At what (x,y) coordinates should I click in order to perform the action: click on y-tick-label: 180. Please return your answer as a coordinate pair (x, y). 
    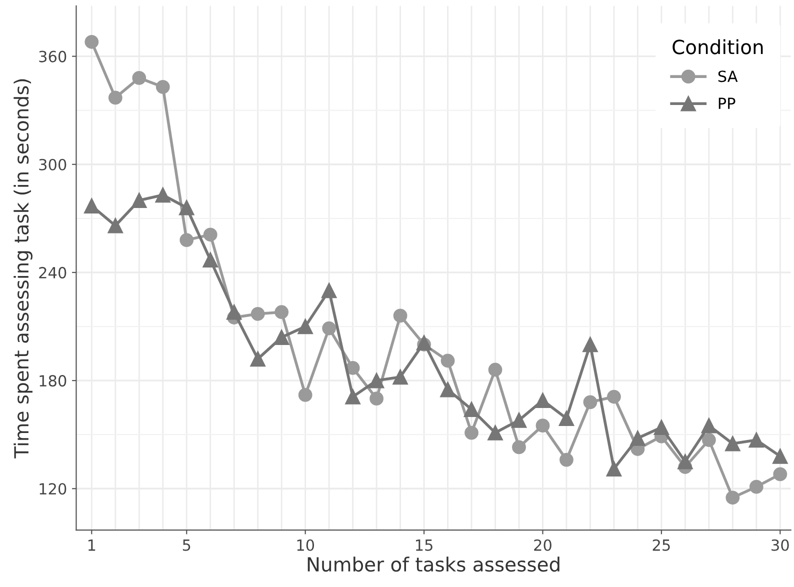
    Looking at the image, I should click on (53, 381).